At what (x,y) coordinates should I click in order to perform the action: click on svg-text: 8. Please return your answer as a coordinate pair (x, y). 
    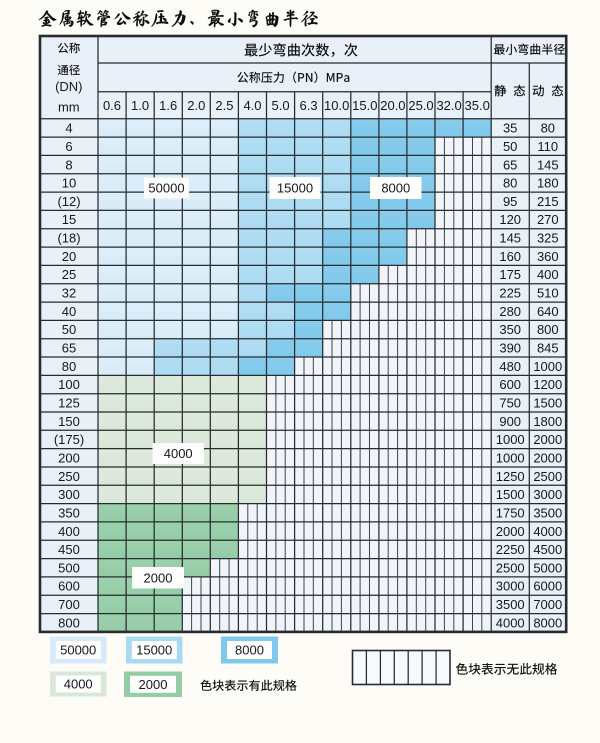
    Looking at the image, I should click on (68, 164).